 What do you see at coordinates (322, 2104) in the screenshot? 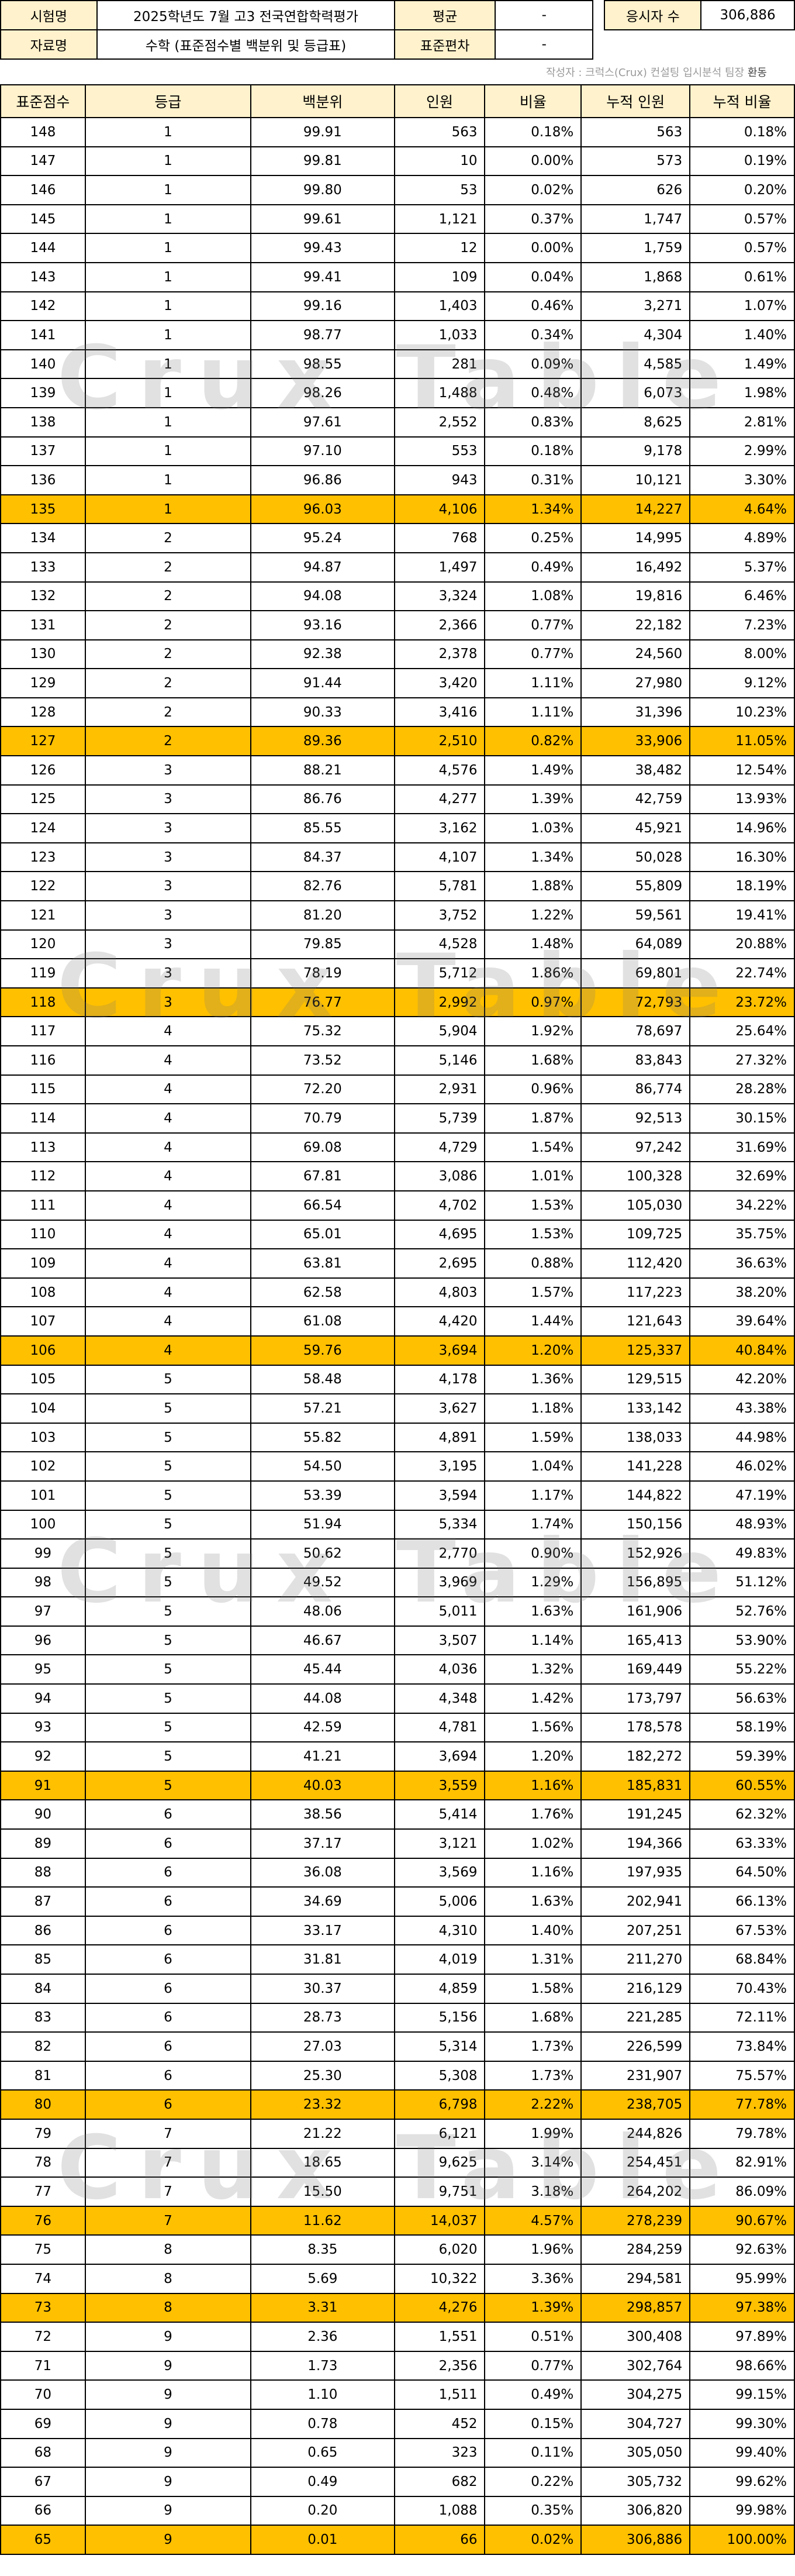
I see `cell-percentile: 23.32` at bounding box center [322, 2104].